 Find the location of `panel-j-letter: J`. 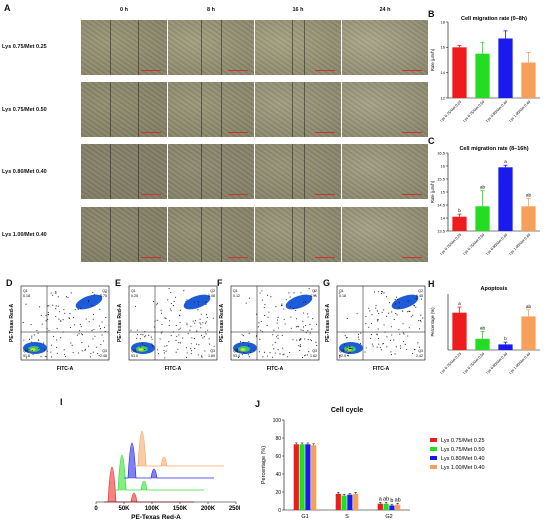

panel-j-letter: J is located at coordinates (258, 404).